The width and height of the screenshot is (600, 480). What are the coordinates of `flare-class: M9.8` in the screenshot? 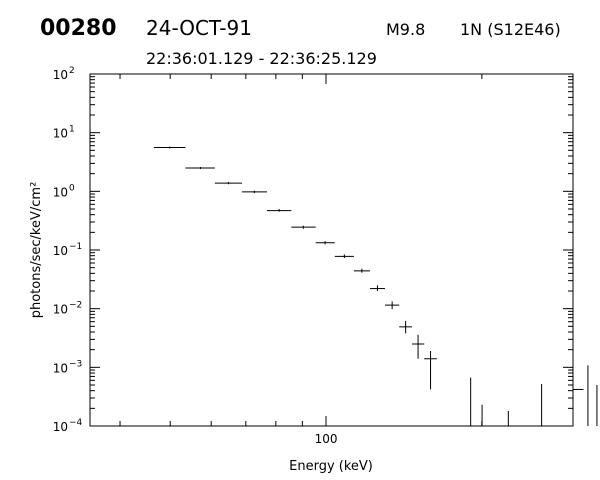 It's located at (406, 29).